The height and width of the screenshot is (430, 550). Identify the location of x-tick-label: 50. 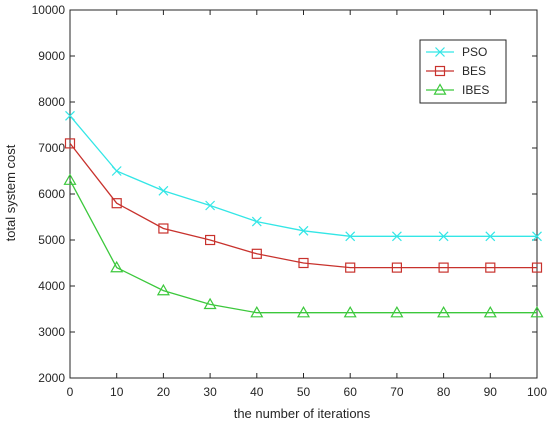
(304, 392).